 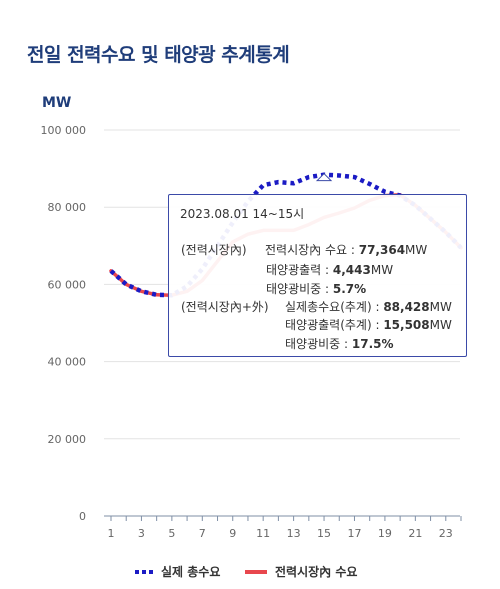 What do you see at coordinates (225, 307) in the screenshot?
I see `tooltip-total-group-label: (전력시장內+外)` at bounding box center [225, 307].